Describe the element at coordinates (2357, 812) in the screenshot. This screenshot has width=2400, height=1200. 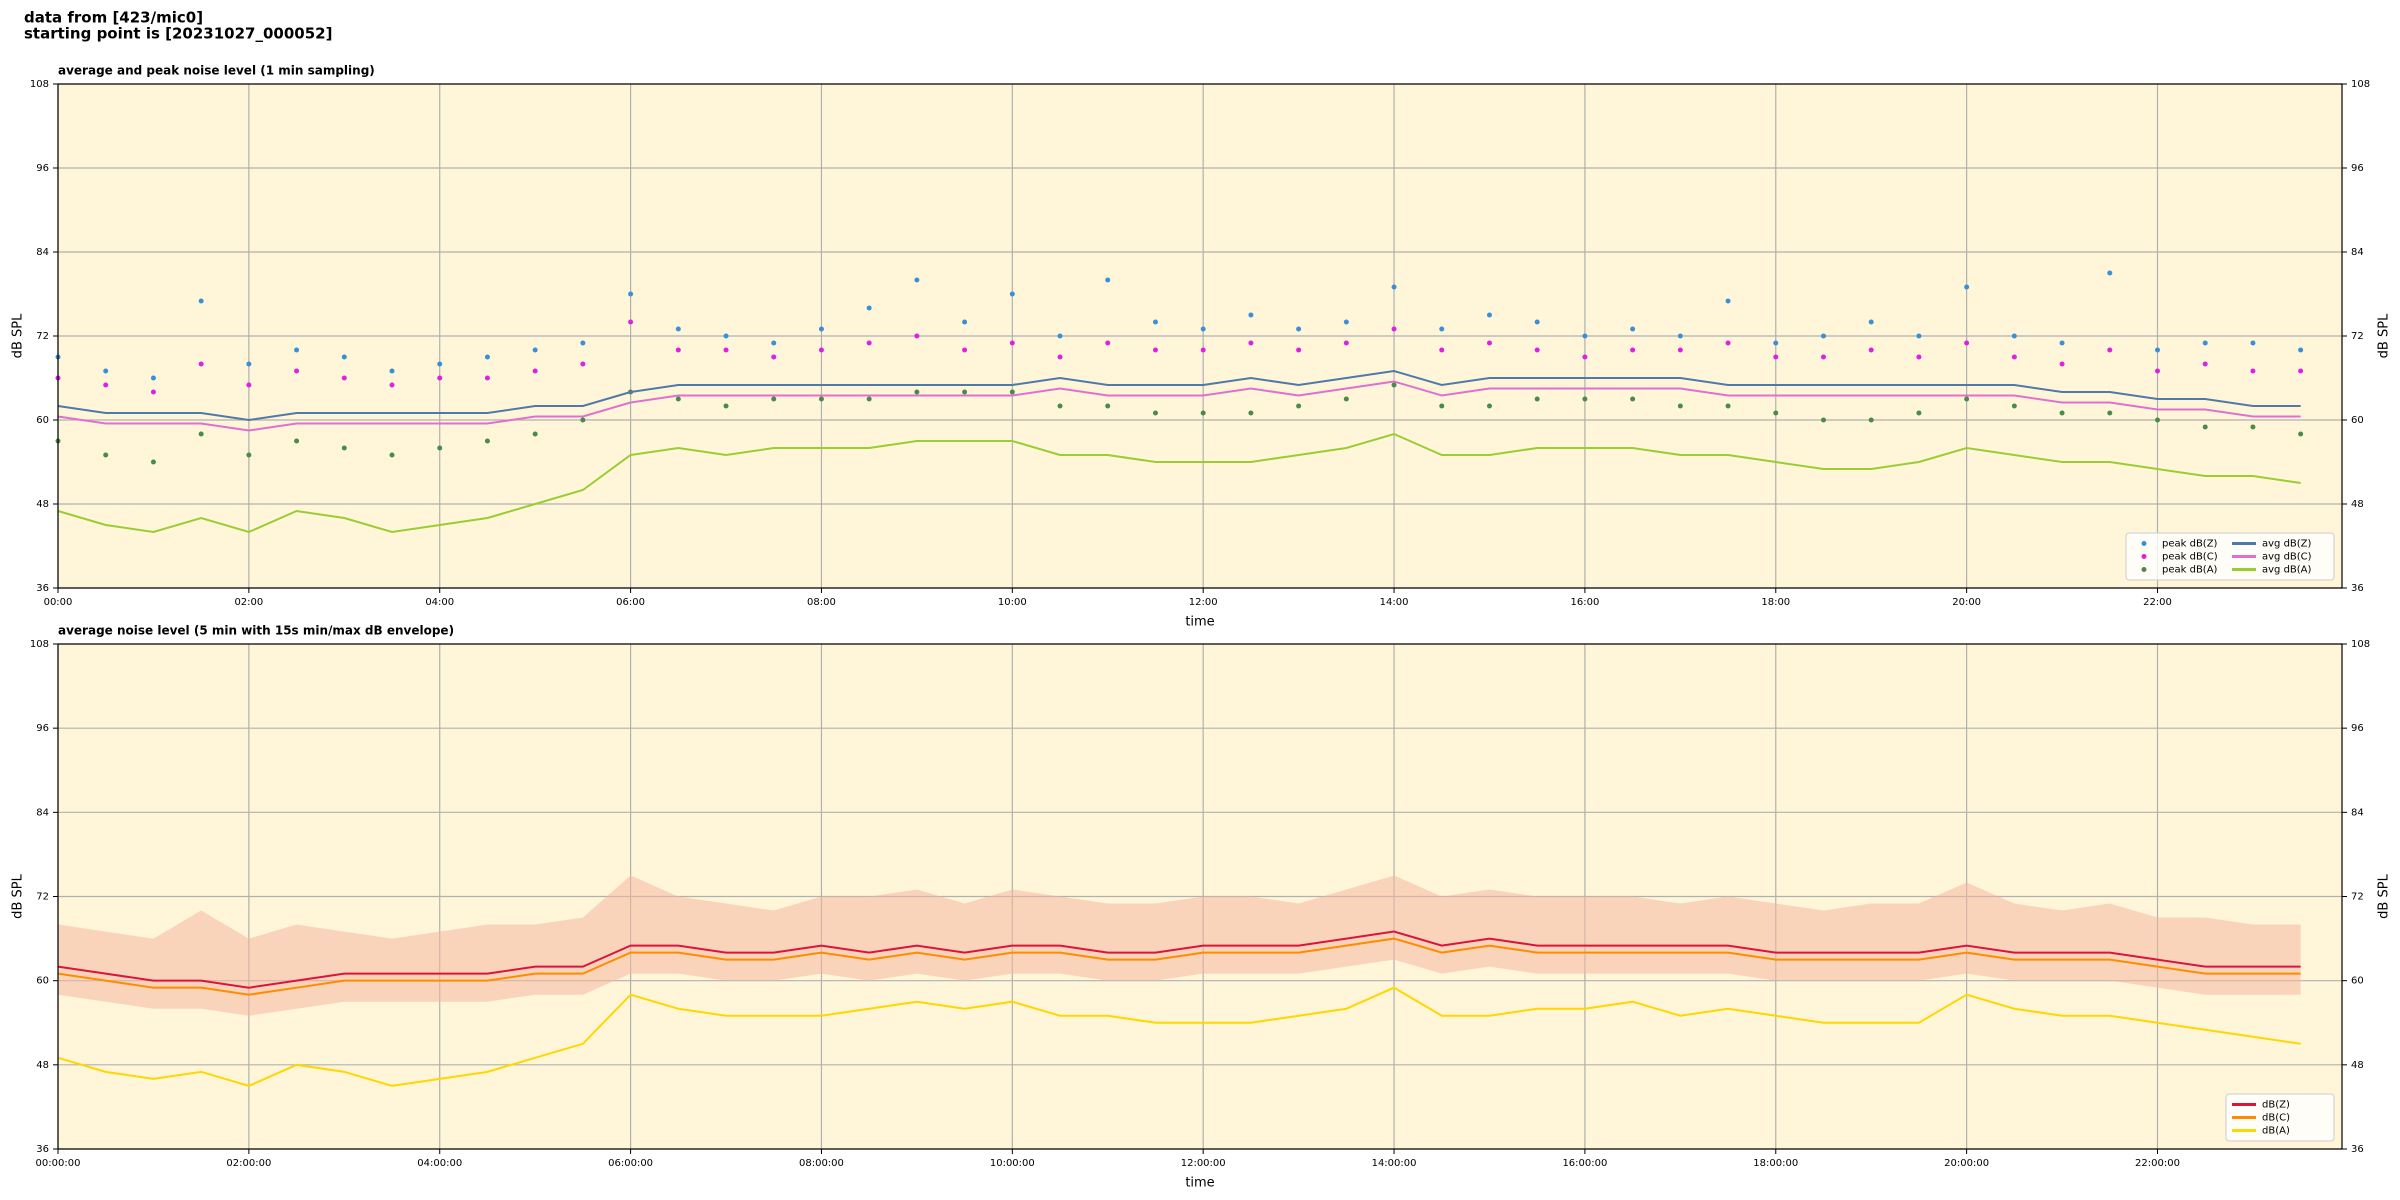
I see `y-tick-label: 84` at that location.